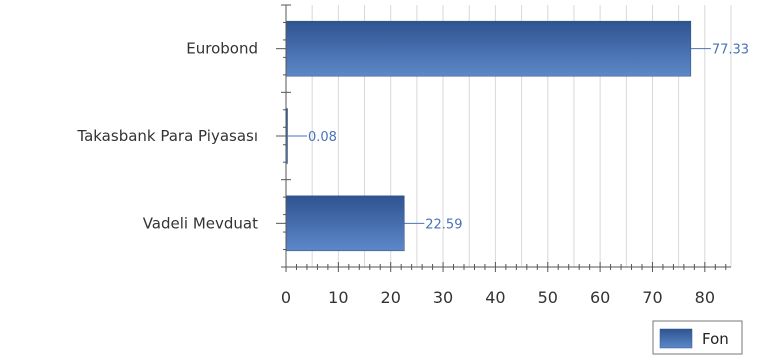 The image size is (772, 358). Describe the element at coordinates (167, 136) in the screenshot. I see `category-label: Takasbank Para Piyasası` at that location.